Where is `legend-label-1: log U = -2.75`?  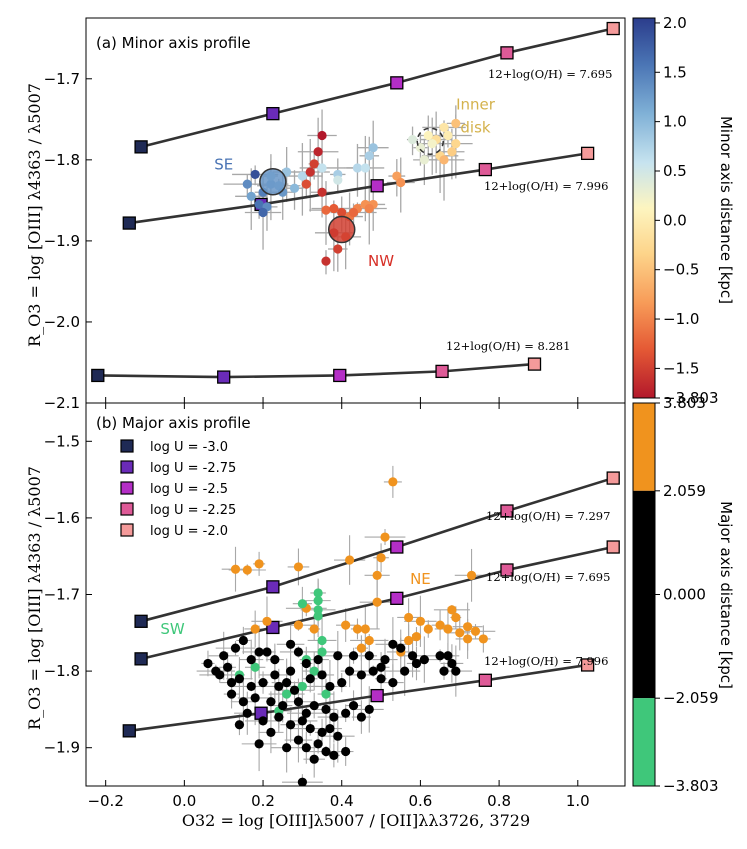 legend-label-1: log U = -2.75 is located at coordinates (193, 468).